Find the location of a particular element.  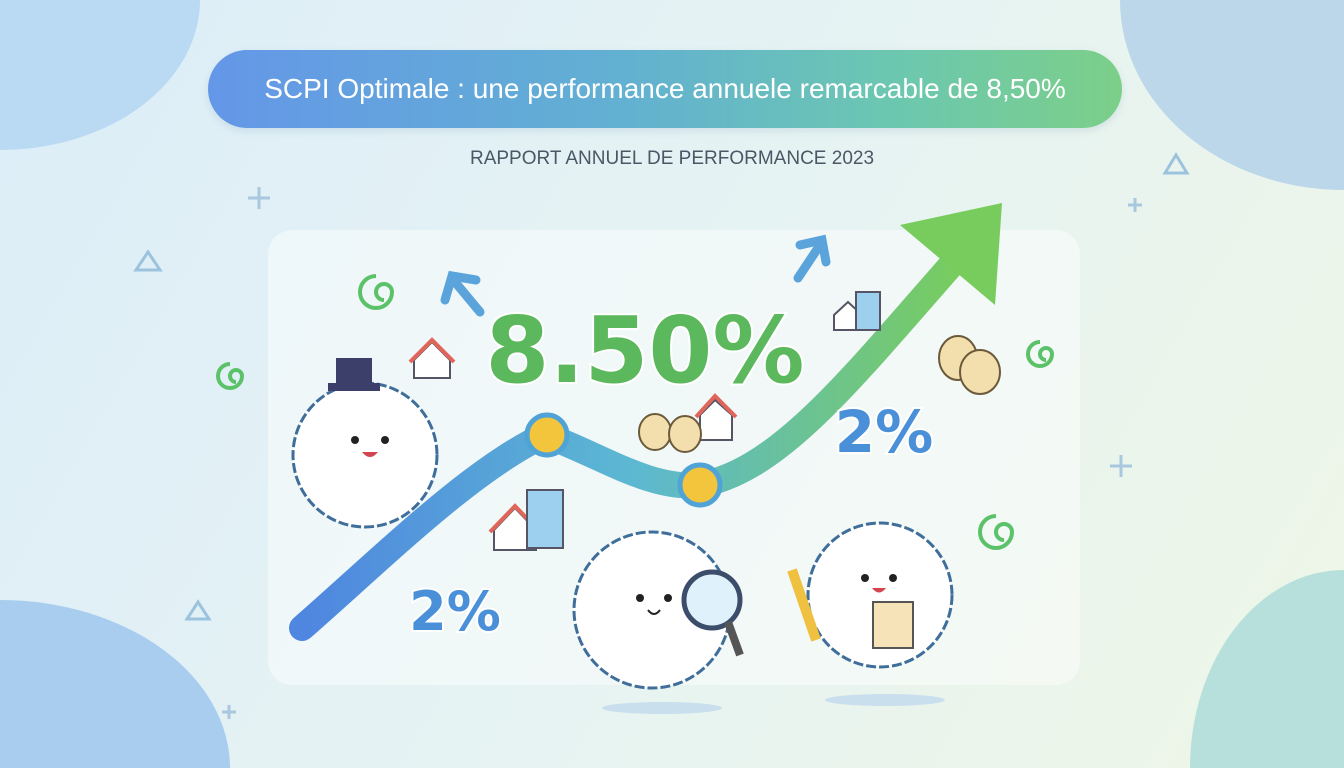

money-bag-icon is located at coordinates (819, 394).